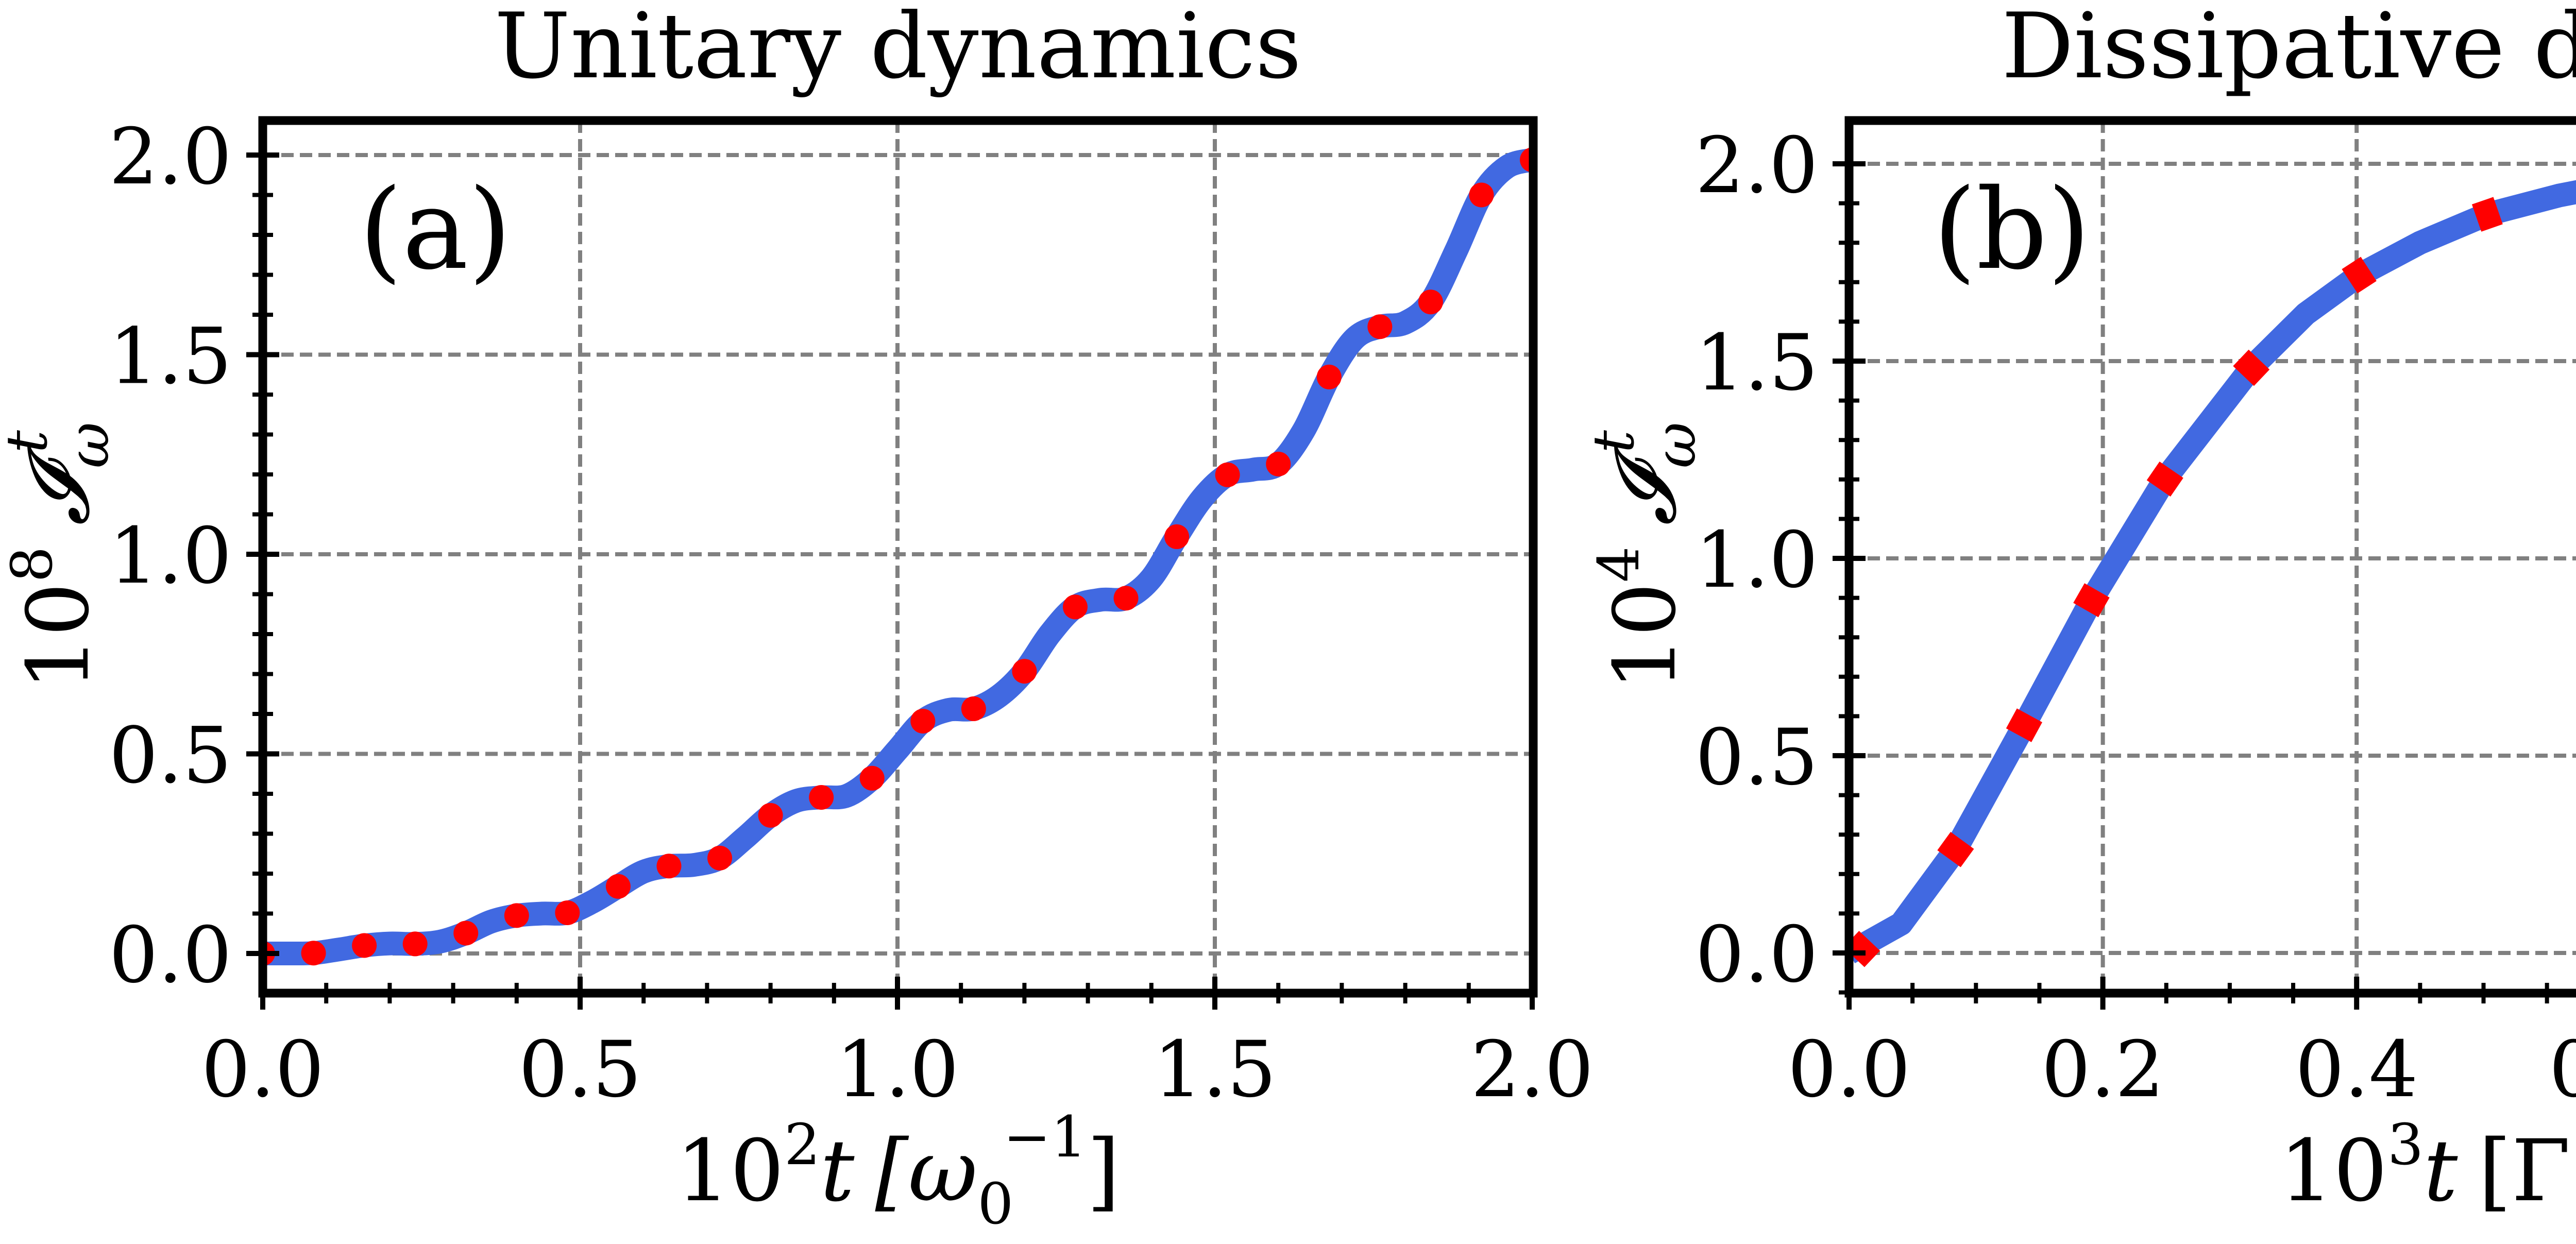 Image resolution: width=2576 pixels, height=1244 pixels. I want to click on x-tick-label: 0.5, so click(581, 1070).